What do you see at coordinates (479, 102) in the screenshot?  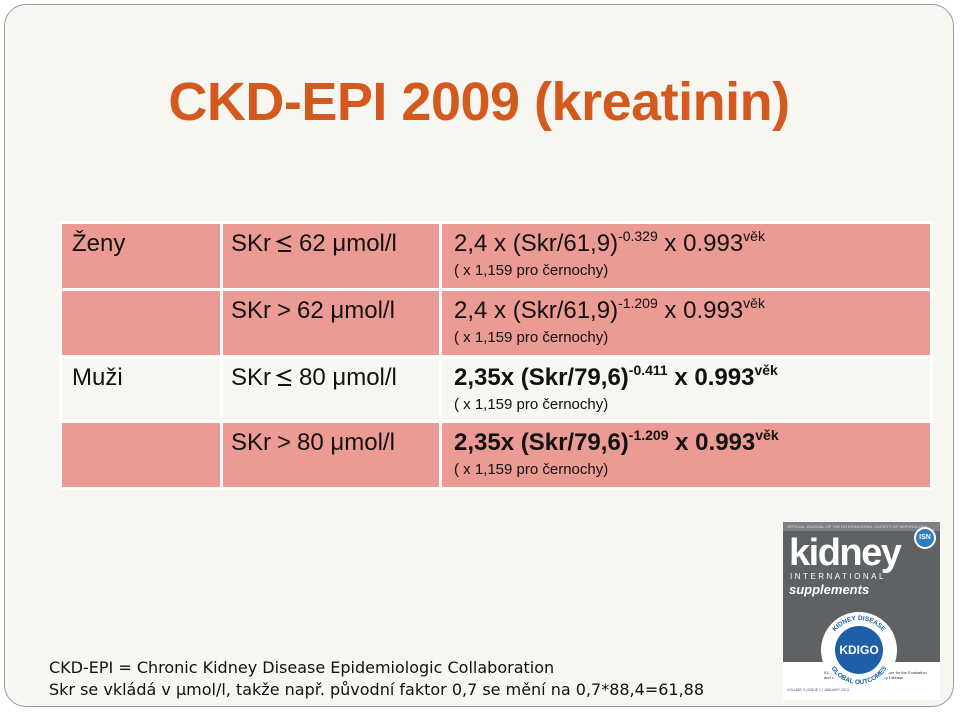 I see `slide-title: CKD-EPI 2009 (kreatinin)` at bounding box center [479, 102].